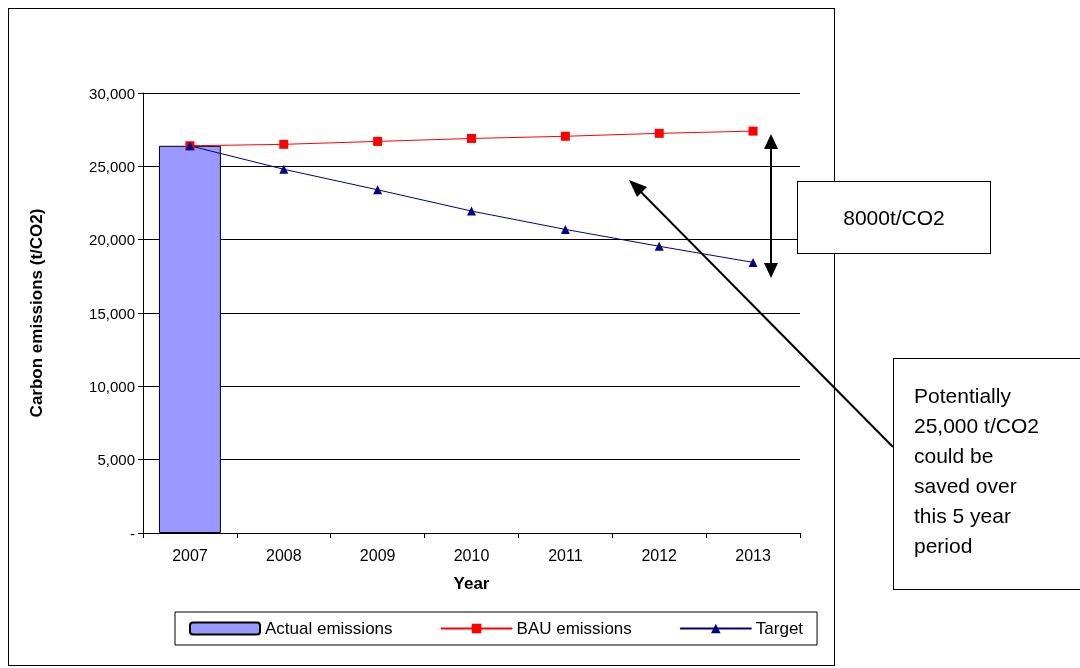 This screenshot has height=668, width=1080. Describe the element at coordinates (112, 240) in the screenshot. I see `y-tick-label: 20,000` at that location.